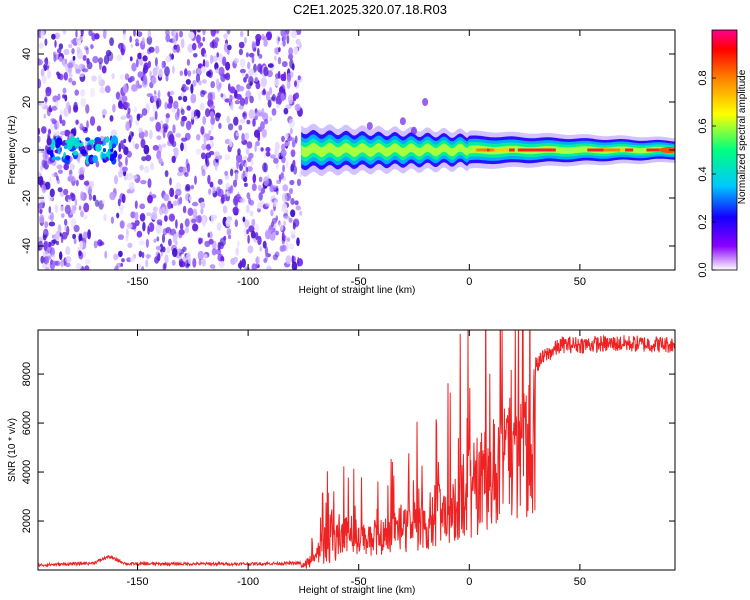 Image resolution: width=750 pixels, height=600 pixels. What do you see at coordinates (12, 450) in the screenshot?
I see `snr-y-axis-label: SNR (10 * v/v)` at bounding box center [12, 450].